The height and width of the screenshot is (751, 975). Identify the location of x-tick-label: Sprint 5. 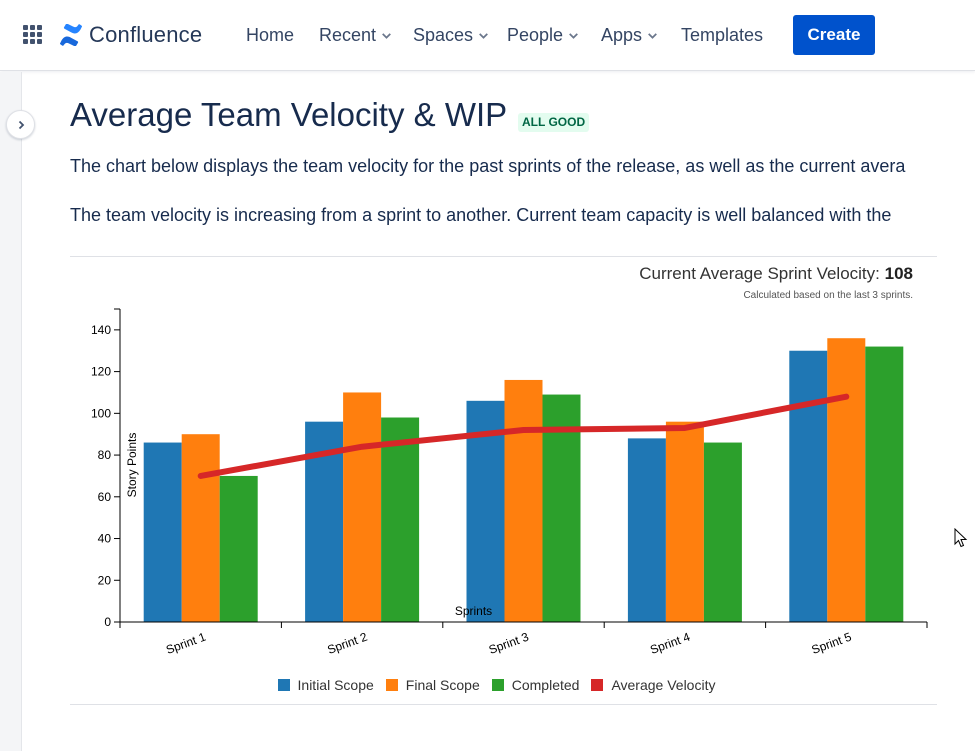
(832, 643).